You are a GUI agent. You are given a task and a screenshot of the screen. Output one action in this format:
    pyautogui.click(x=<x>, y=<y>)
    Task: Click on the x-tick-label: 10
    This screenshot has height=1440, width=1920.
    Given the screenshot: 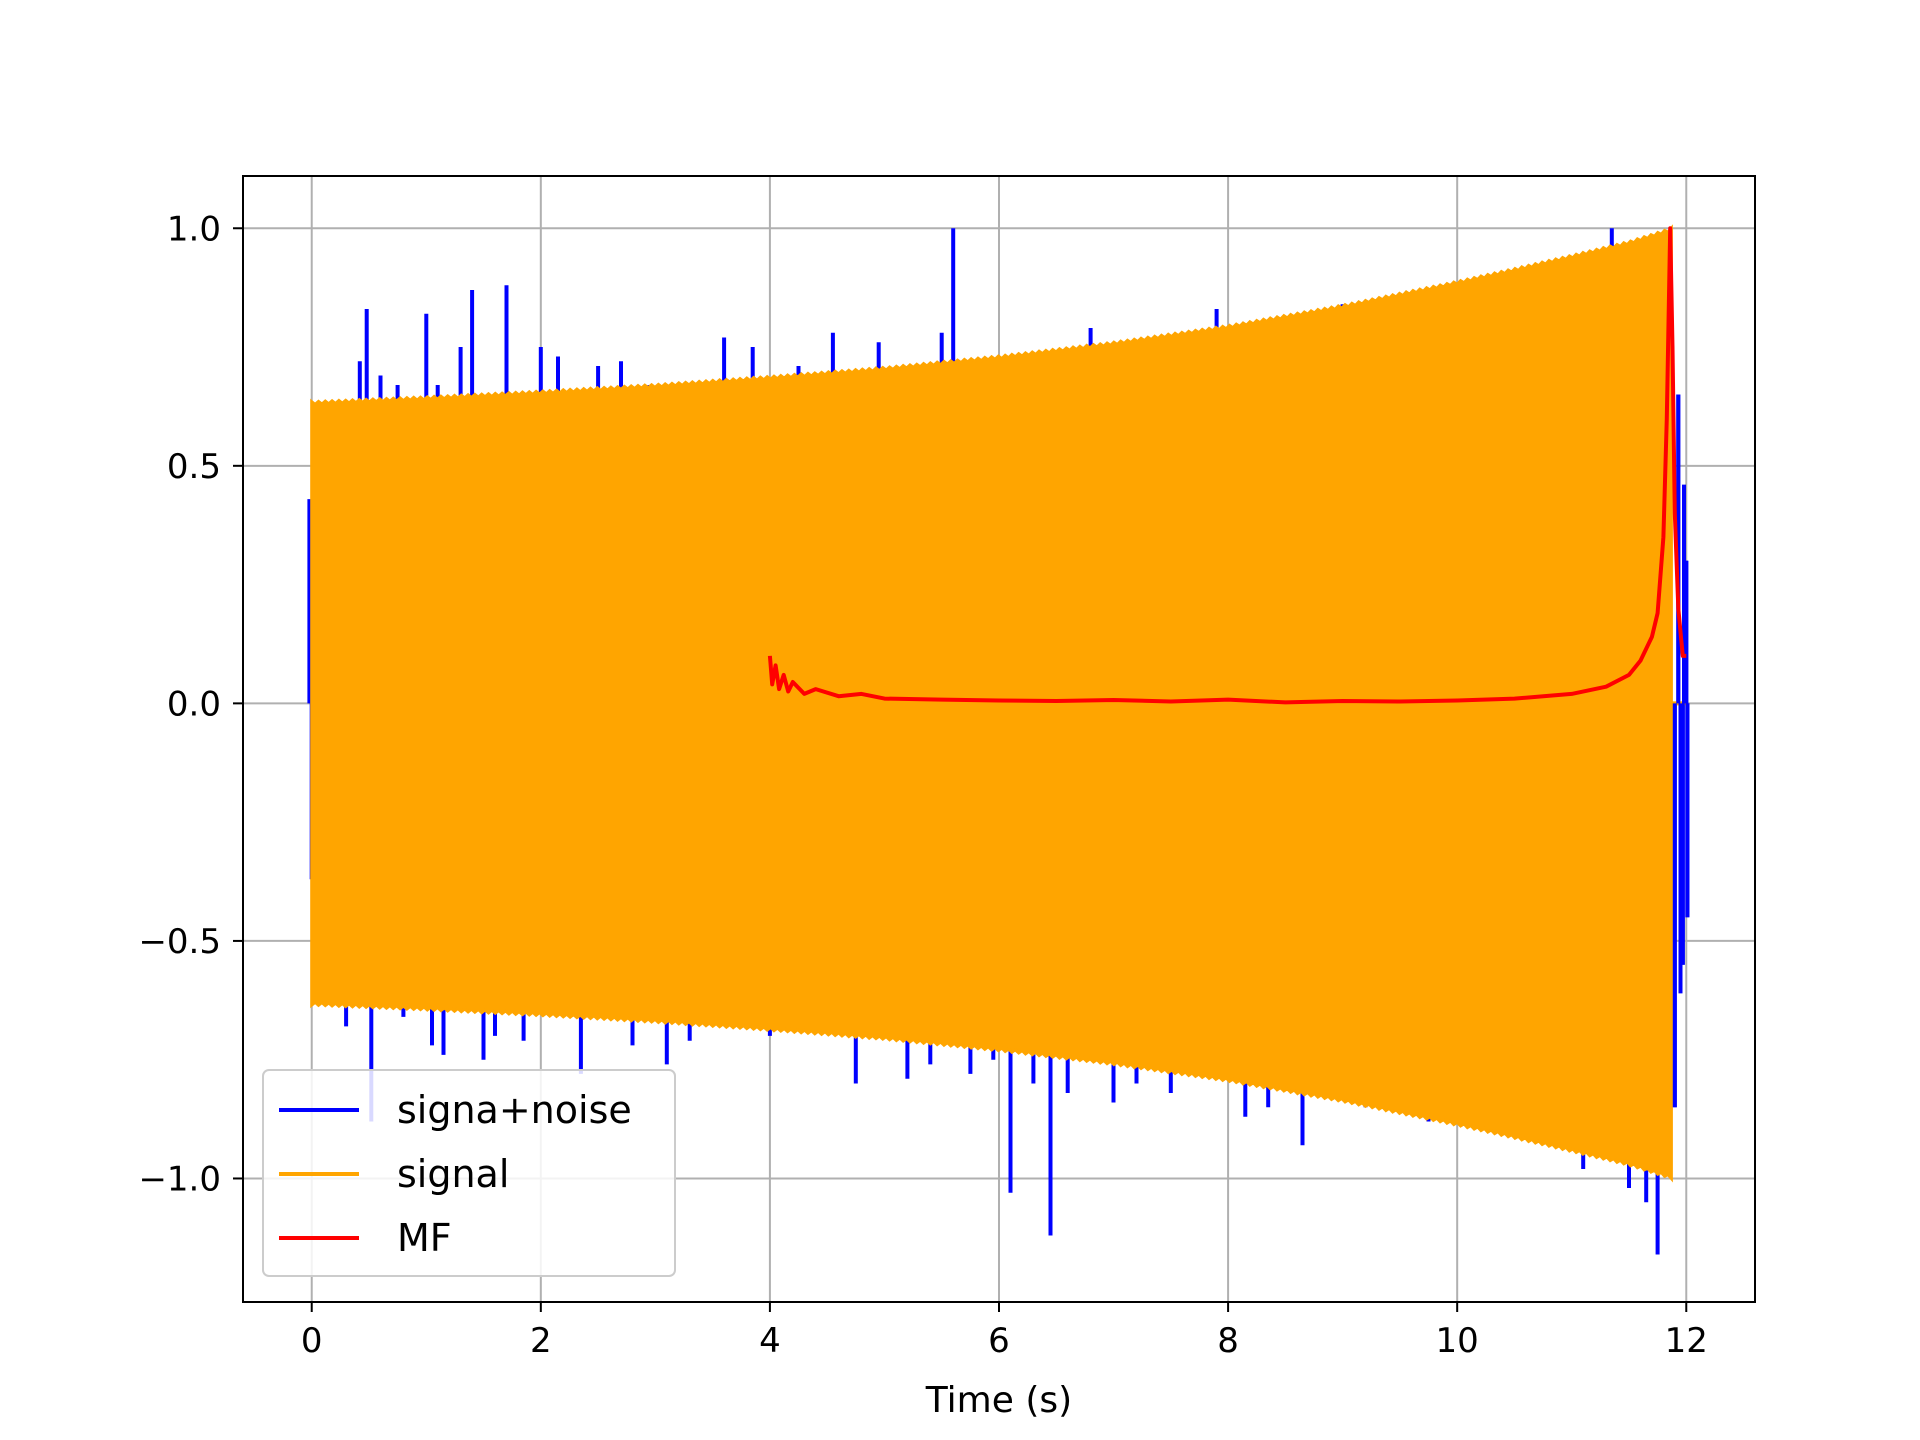 What is the action you would take?
    pyautogui.click(x=1457, y=1341)
    